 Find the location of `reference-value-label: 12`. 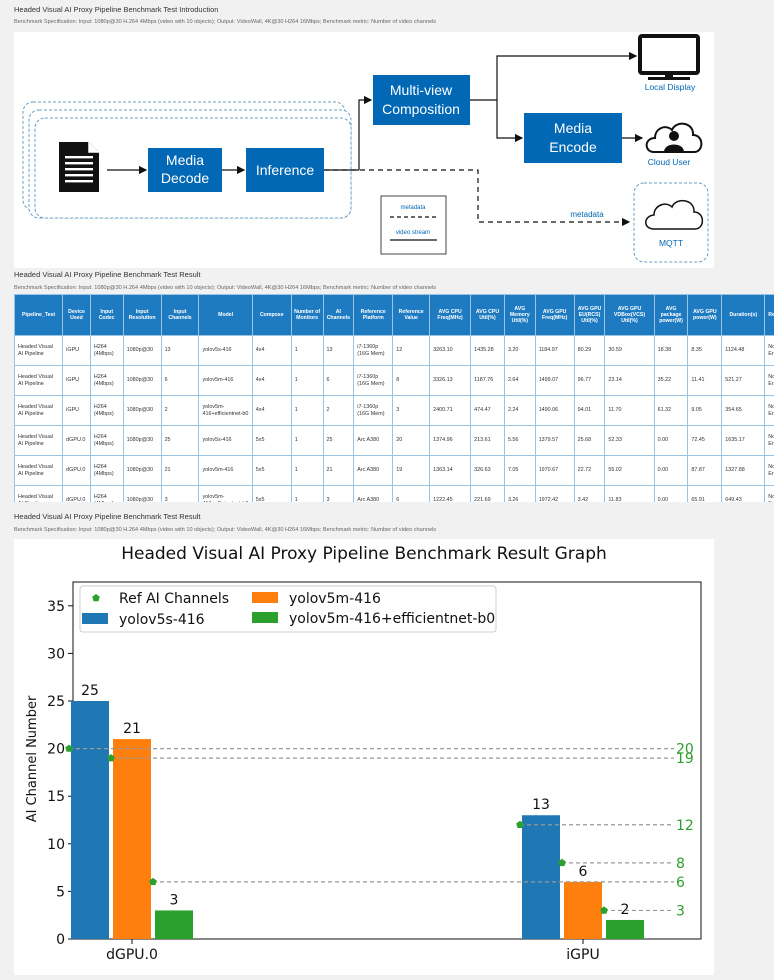

reference-value-label: 12 is located at coordinates (685, 826).